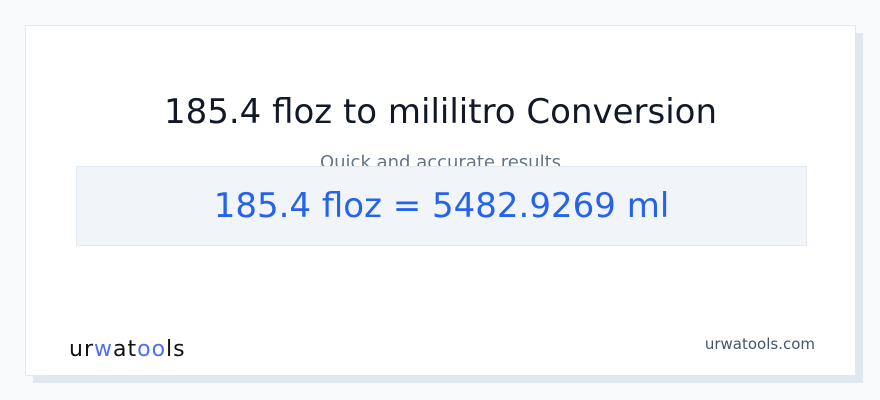  Describe the element at coordinates (440, 112) in the screenshot. I see `page-title: 185.4 floz to mililitro Conversion` at that location.